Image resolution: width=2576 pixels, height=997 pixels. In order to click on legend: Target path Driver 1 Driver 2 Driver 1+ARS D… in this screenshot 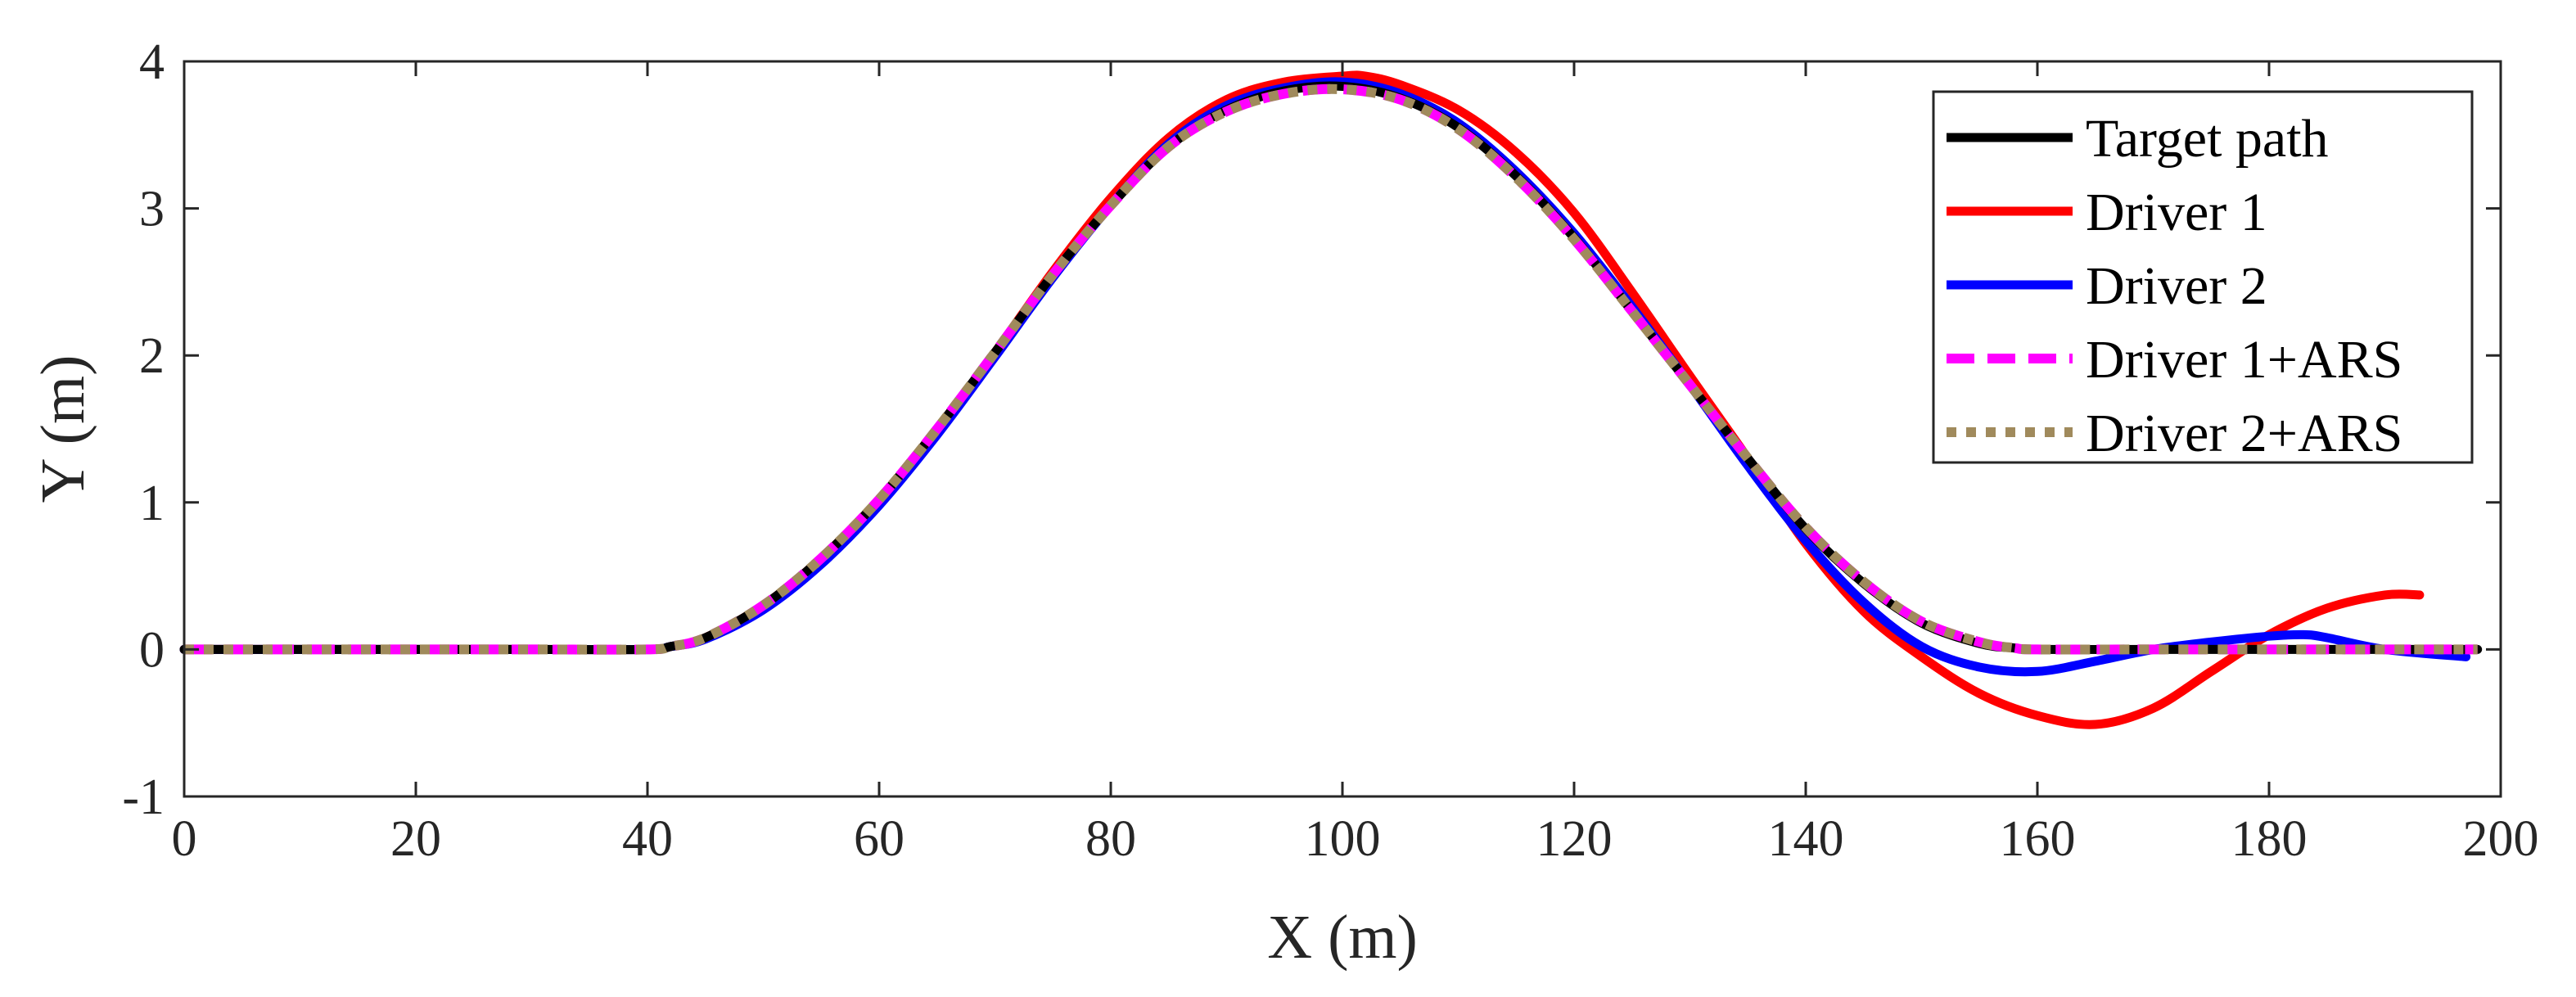, I will do `click(2203, 277)`.